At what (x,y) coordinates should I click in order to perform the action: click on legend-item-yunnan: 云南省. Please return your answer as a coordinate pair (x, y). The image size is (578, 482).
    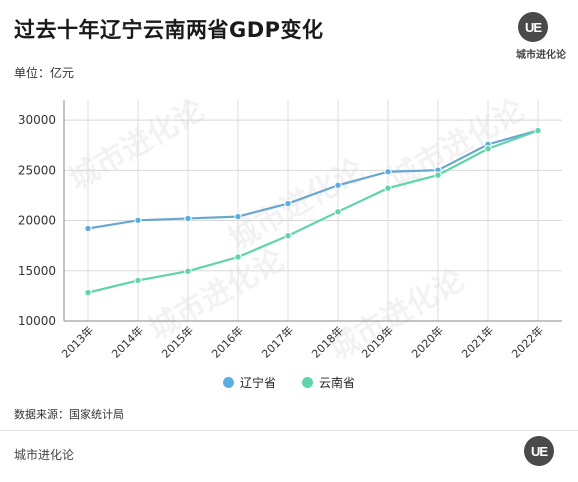
    Looking at the image, I should click on (328, 382).